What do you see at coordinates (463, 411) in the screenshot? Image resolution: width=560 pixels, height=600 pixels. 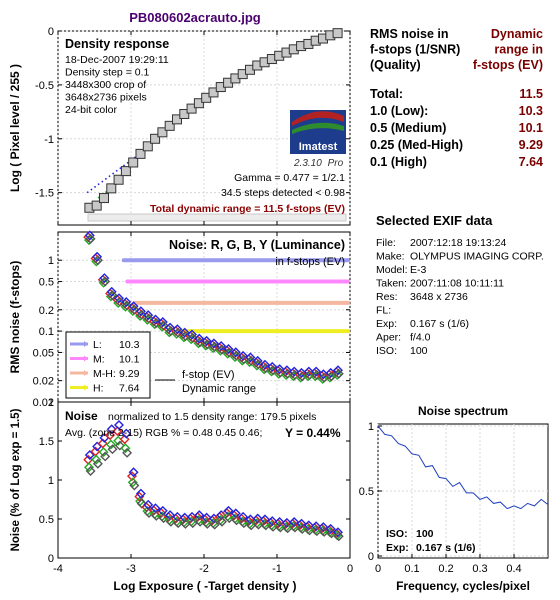 I see `spectrum-title: Noise spectrum` at bounding box center [463, 411].